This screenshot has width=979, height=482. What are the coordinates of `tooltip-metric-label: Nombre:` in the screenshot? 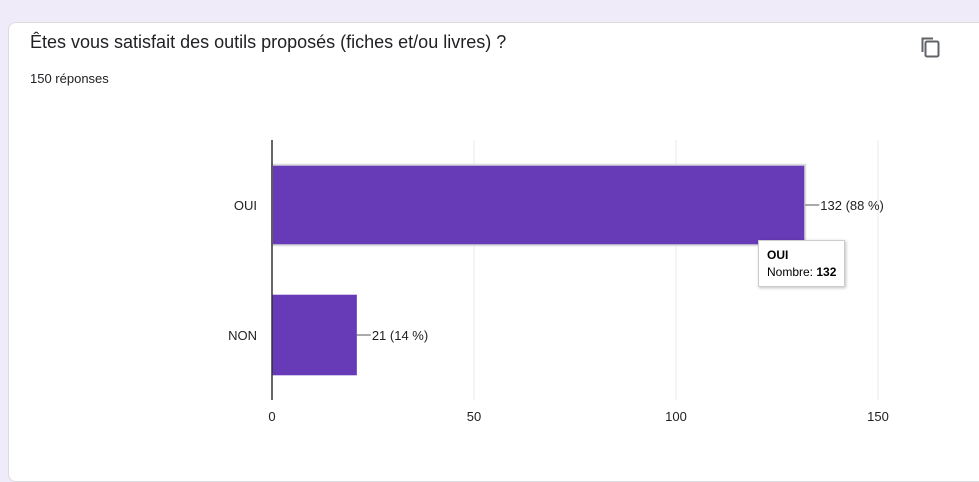 It's located at (792, 272).